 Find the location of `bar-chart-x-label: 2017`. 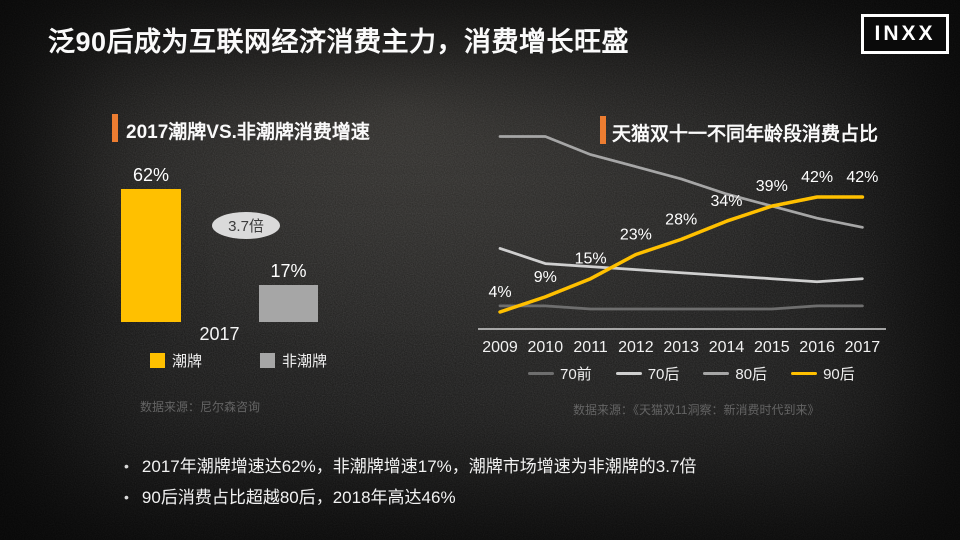

bar-chart-x-label: 2017 is located at coordinates (219, 334).